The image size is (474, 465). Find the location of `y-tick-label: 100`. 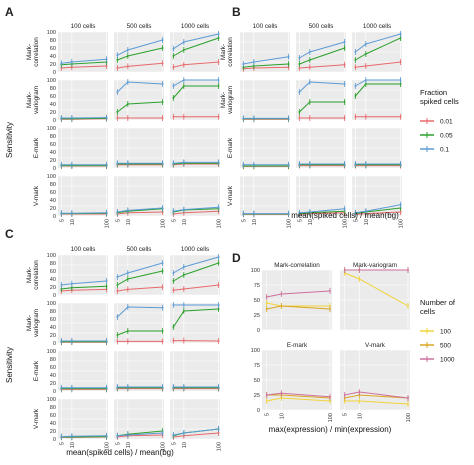

y-tick-label: 100 is located at coordinates (255, 351).